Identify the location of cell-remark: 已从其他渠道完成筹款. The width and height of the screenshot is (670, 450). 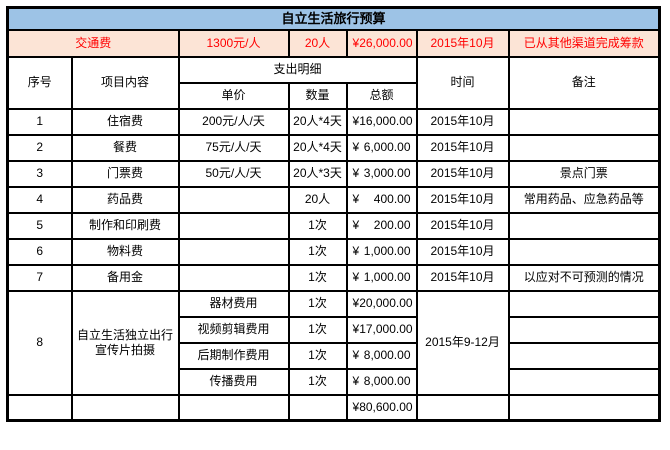
(584, 43).